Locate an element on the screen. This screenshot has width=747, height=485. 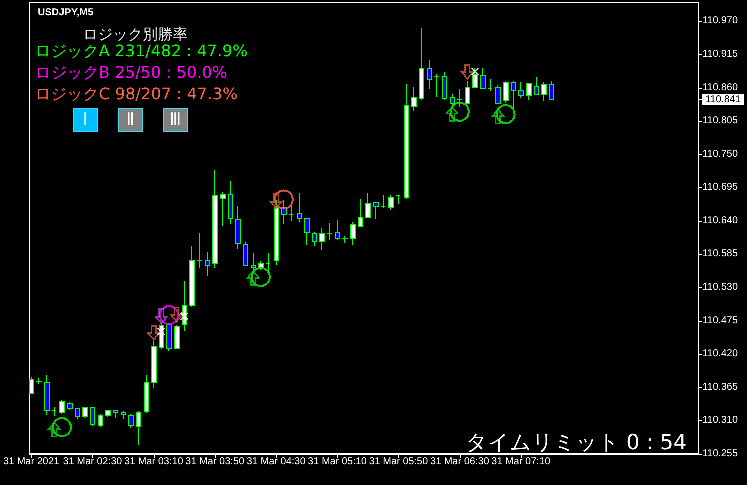
x-tick-label: 31 Mar 02:30 is located at coordinates (93, 462).